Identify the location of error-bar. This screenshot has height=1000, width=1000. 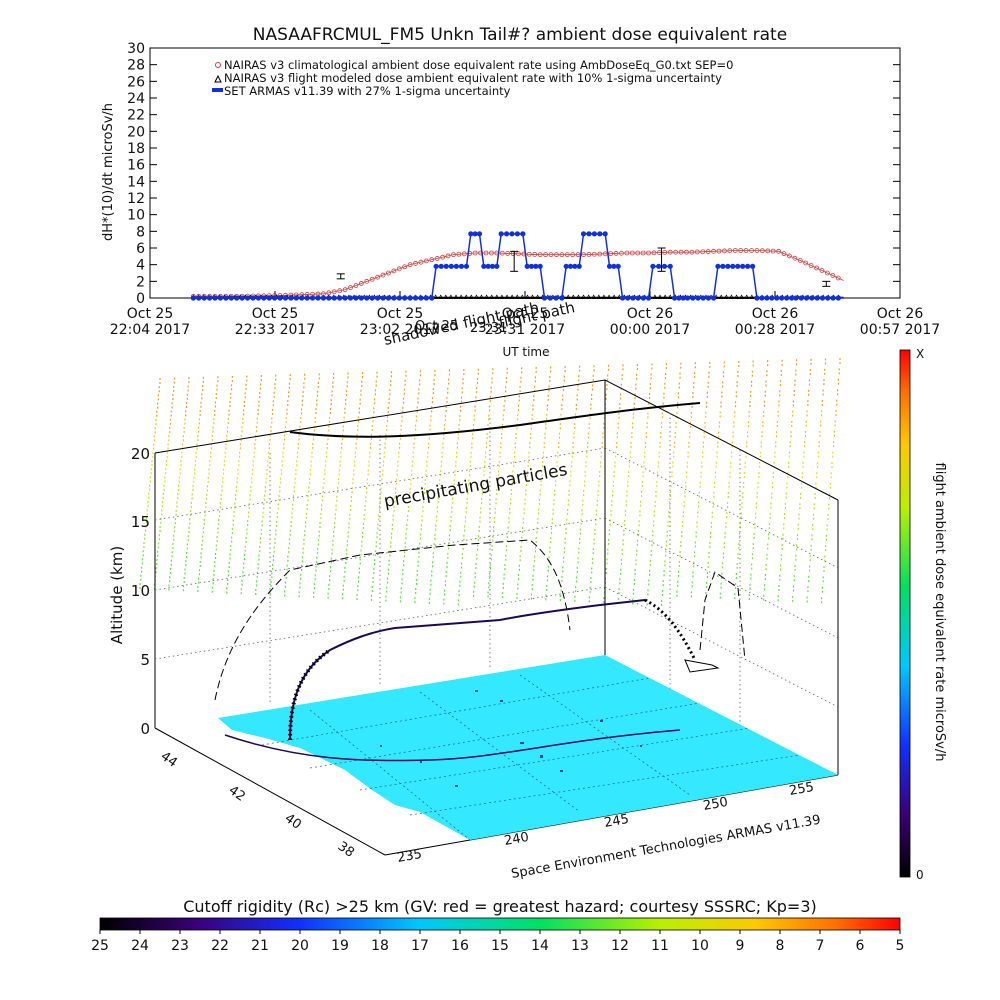
(661, 259).